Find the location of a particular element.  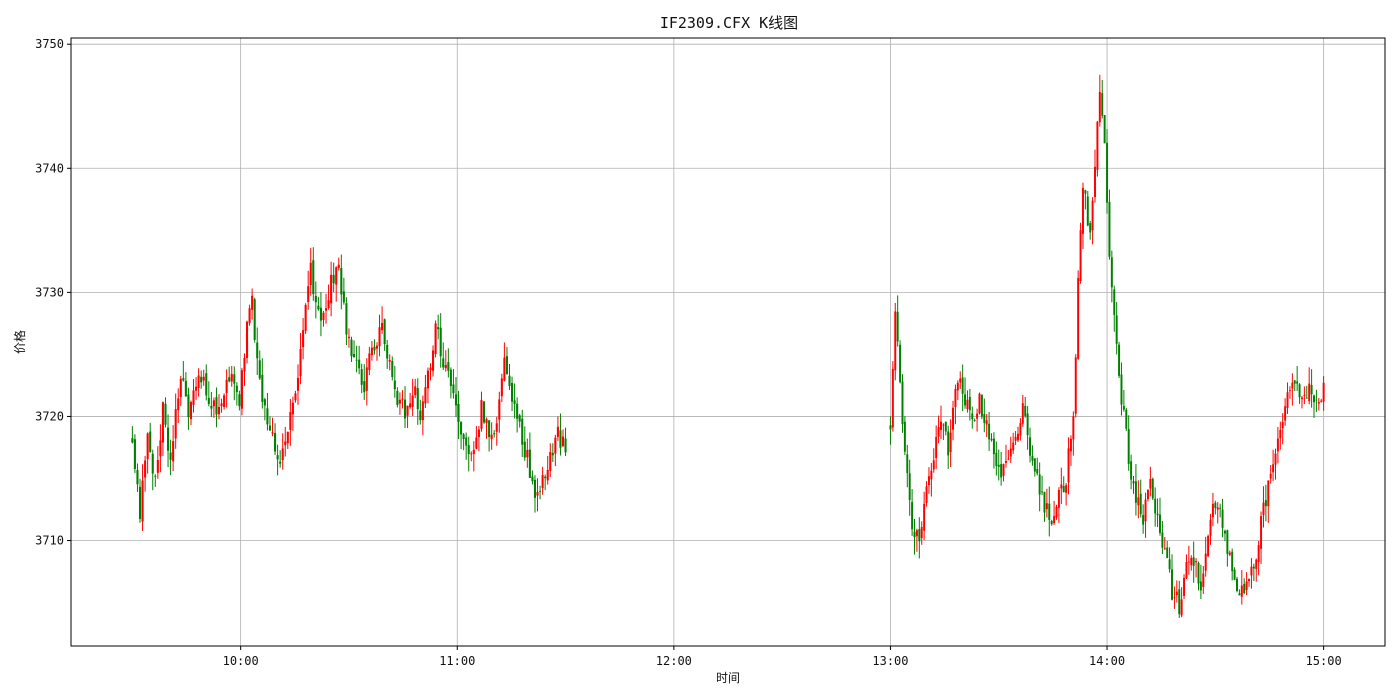

y-tick-label: 3710 is located at coordinates (49, 541).